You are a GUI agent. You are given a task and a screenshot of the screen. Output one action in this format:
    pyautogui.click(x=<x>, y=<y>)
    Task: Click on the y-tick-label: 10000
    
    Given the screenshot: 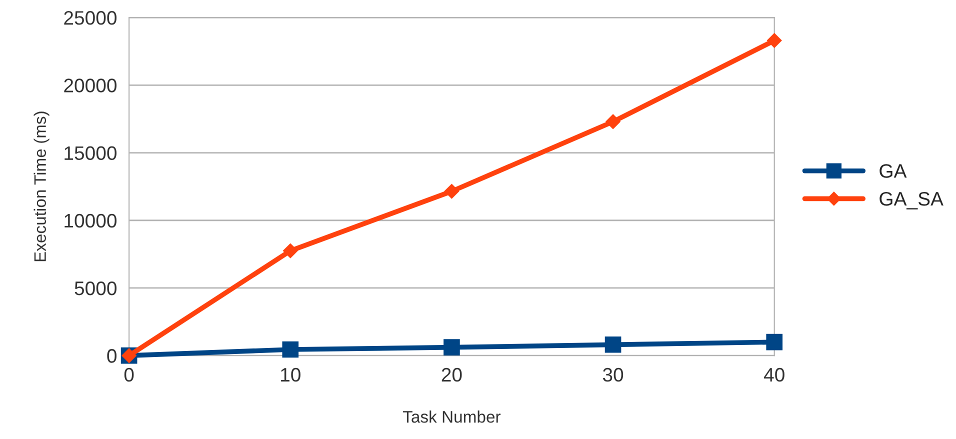 What is the action you would take?
    pyautogui.click(x=90, y=221)
    